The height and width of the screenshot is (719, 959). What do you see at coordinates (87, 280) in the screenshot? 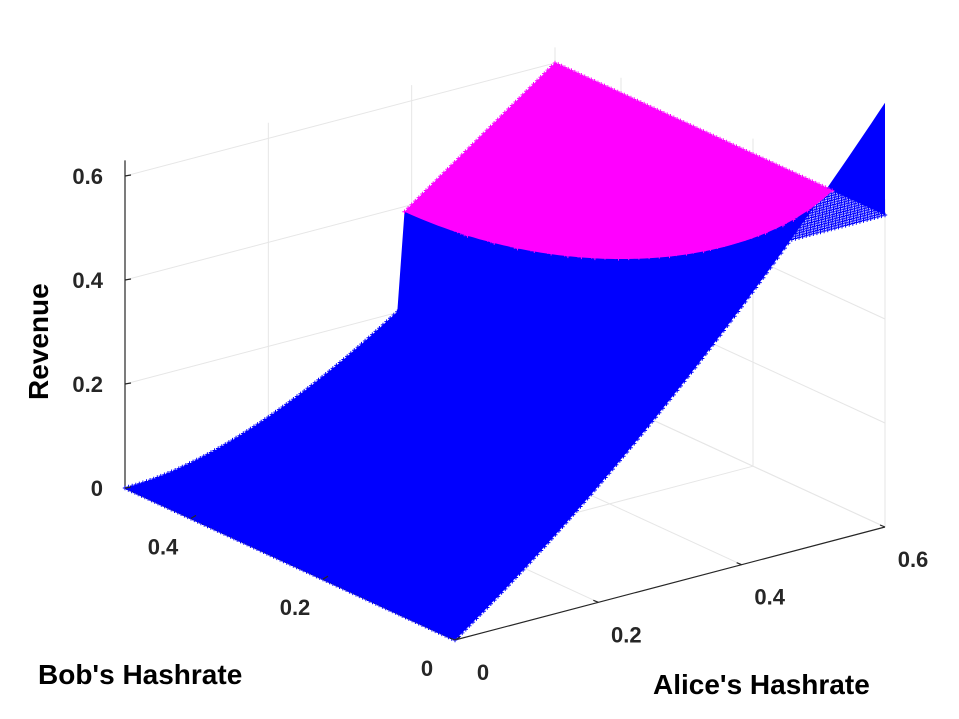
I see `z-tick-label: 0.4` at bounding box center [87, 280].